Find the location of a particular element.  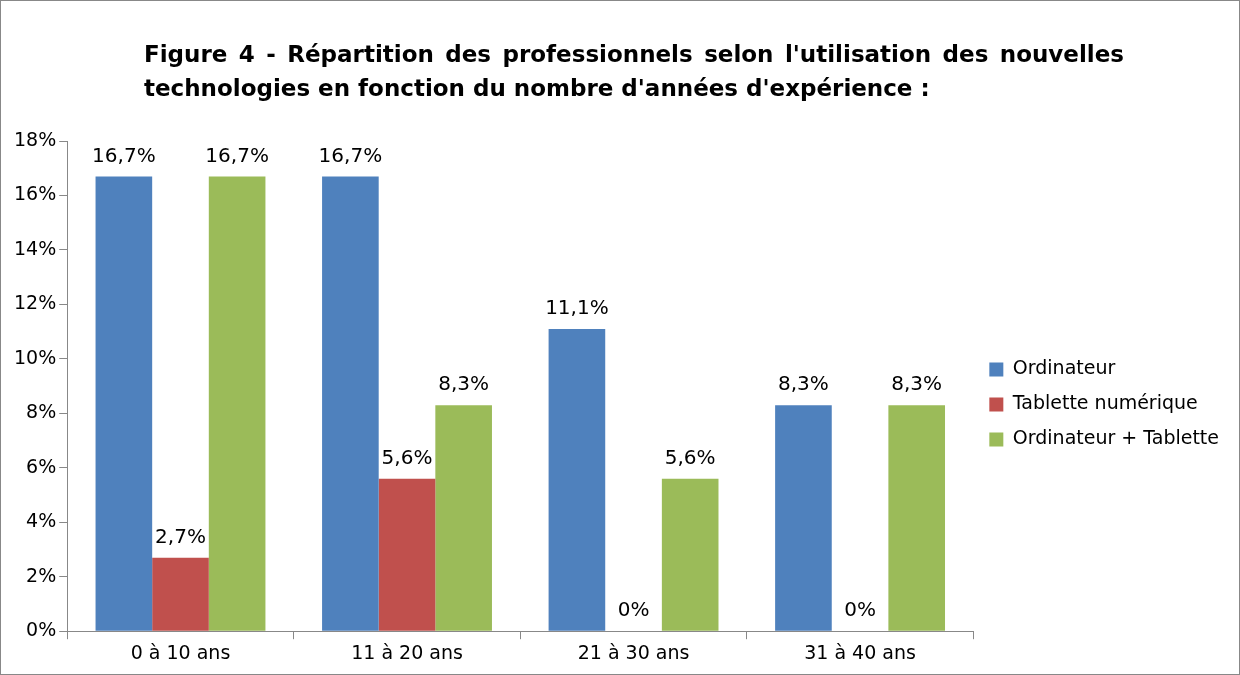

legend-label: Ordinateur is located at coordinates (1064, 367).